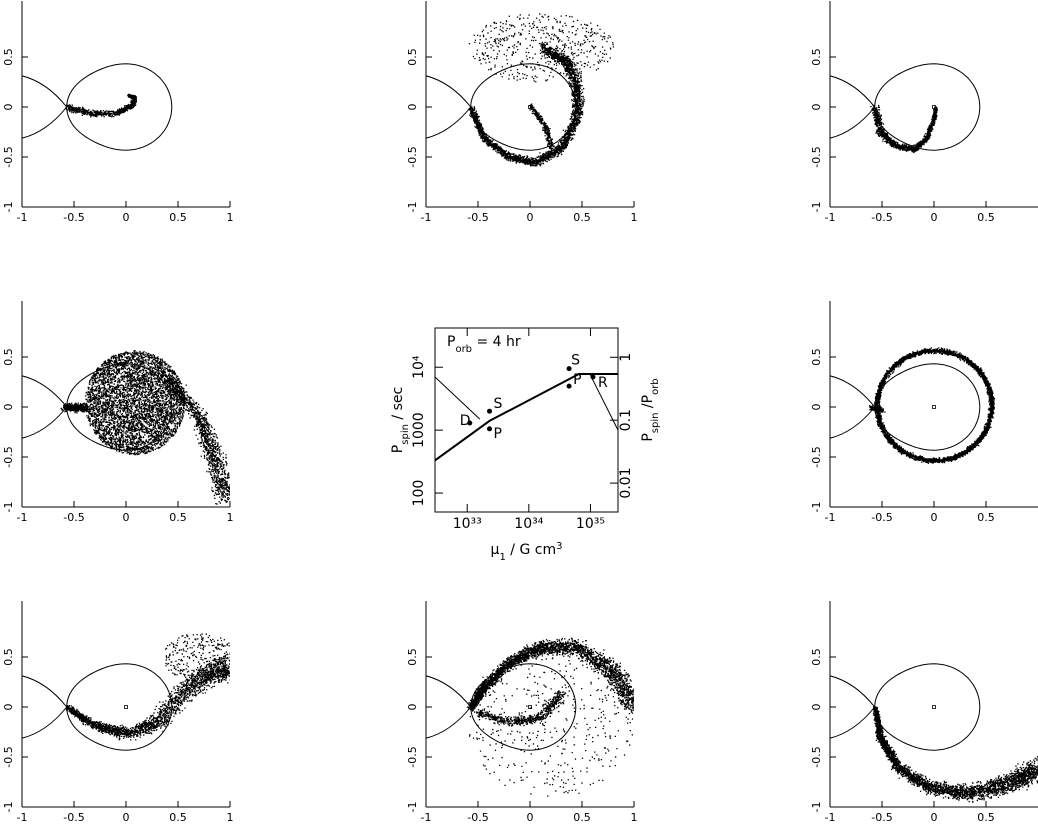 Image resolution: width=1038 pixels, height=836 pixels. What do you see at coordinates (577, 380) in the screenshot?
I see `point-label: P` at bounding box center [577, 380].